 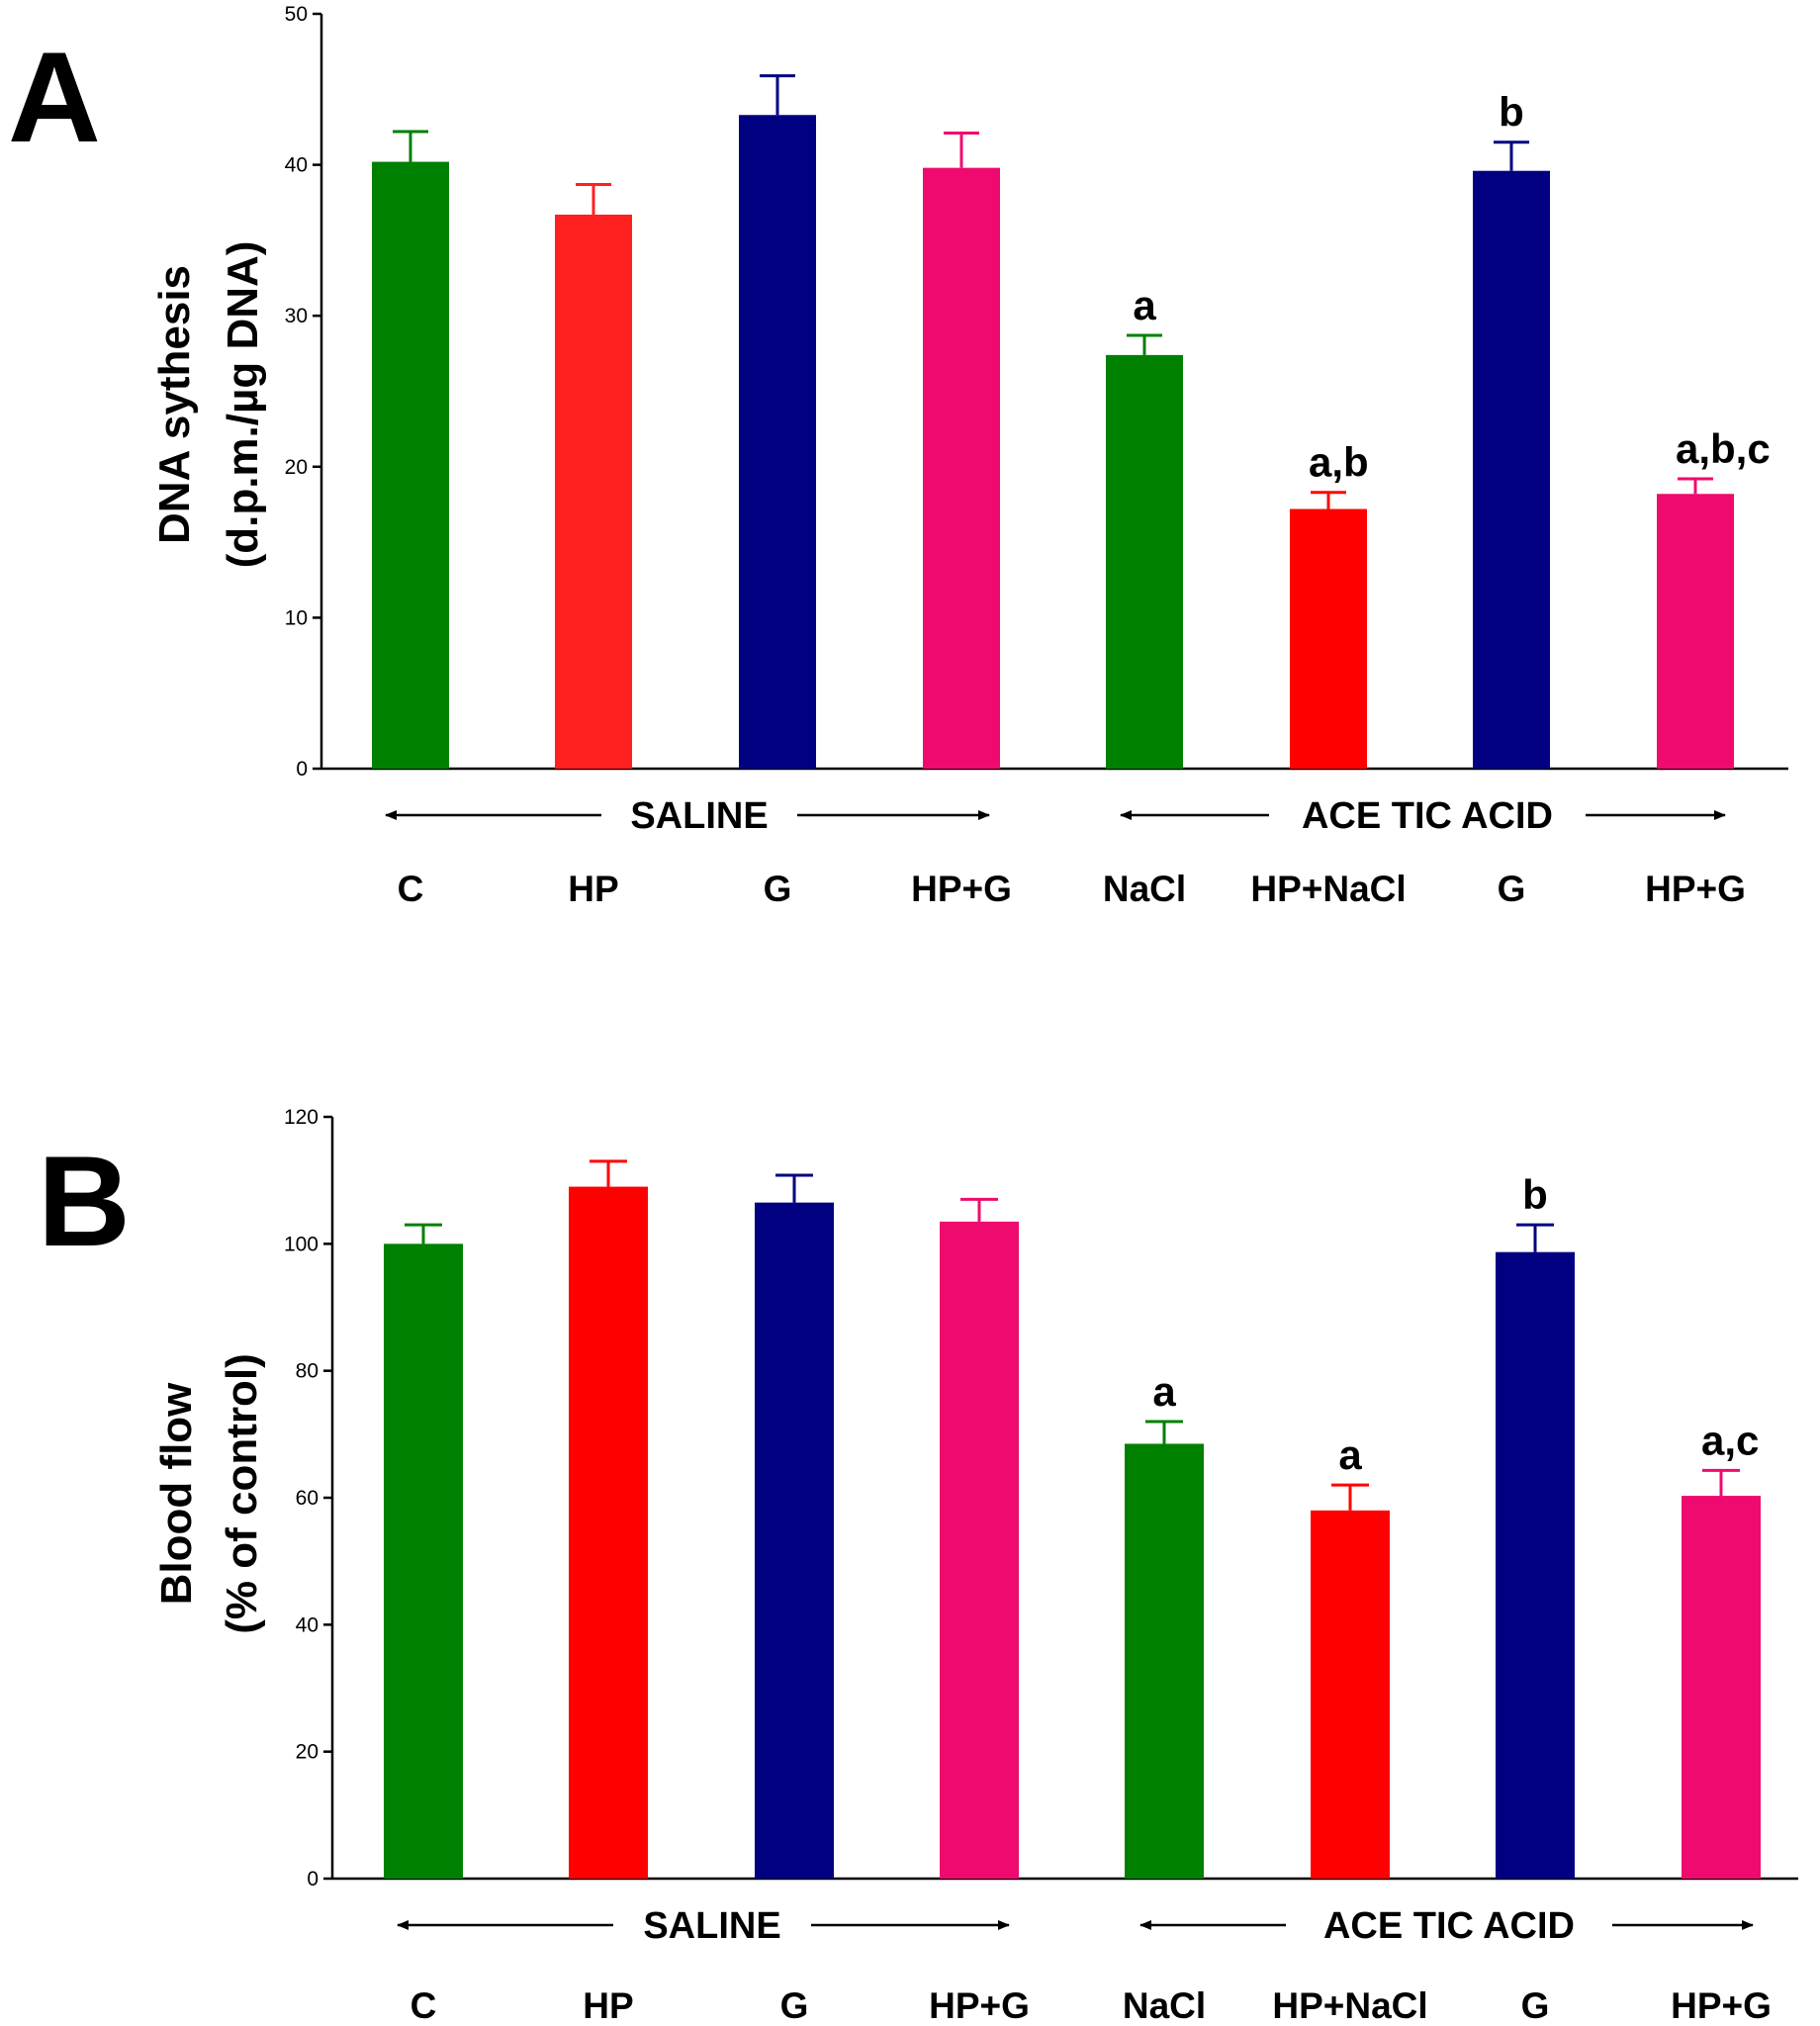 I want to click on panel-a-letter: A, so click(x=54, y=97).